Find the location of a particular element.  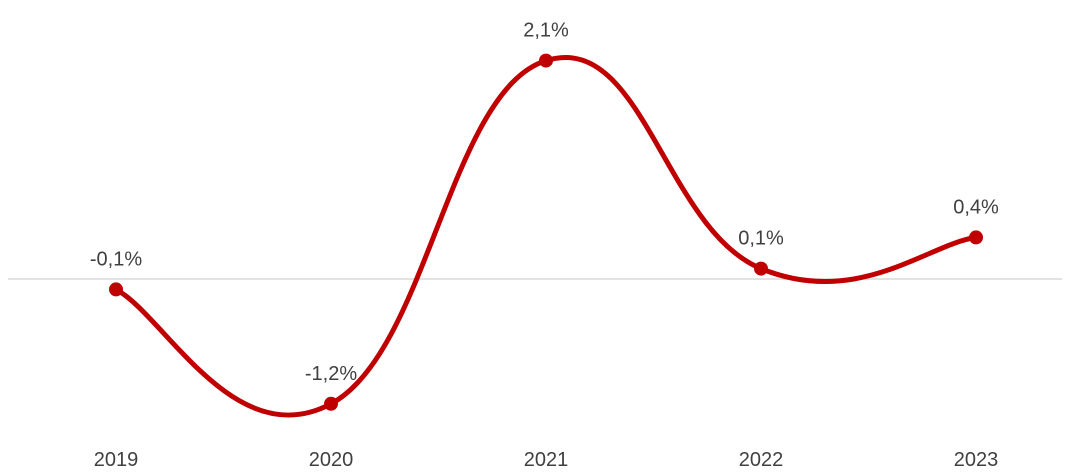

data-point-2022 is located at coordinates (761, 268).